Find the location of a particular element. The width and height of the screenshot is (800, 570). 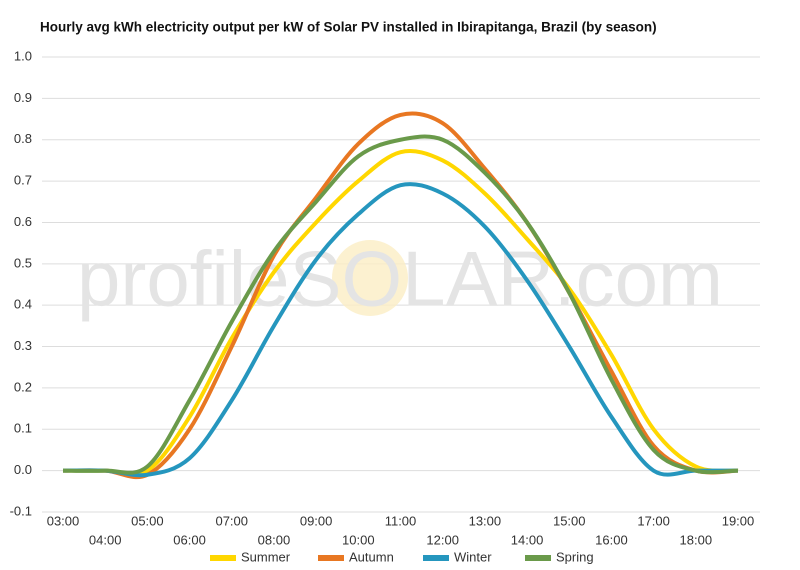

y-tick-label: 0.7 is located at coordinates (23, 180).